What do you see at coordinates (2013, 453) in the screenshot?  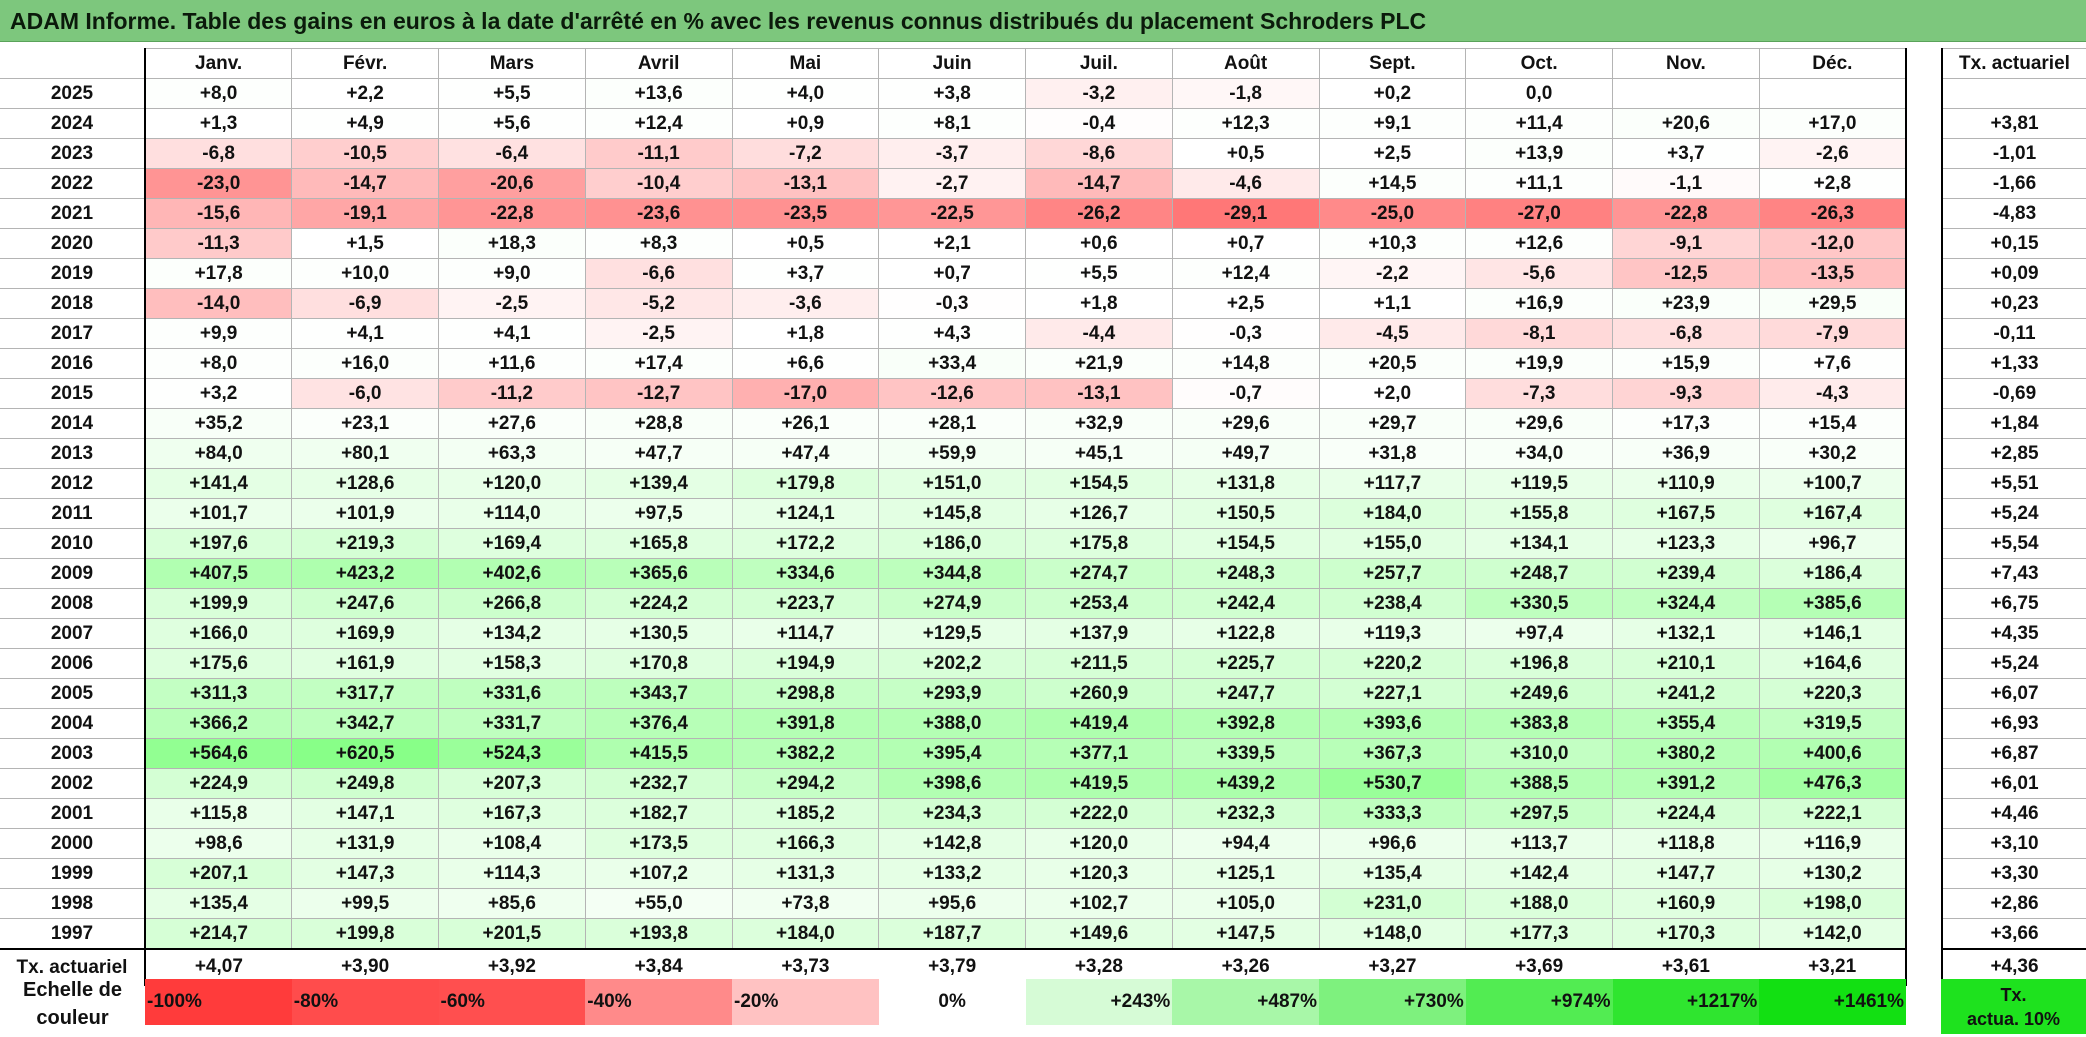 I see `tx-cell: +2,85` at bounding box center [2013, 453].